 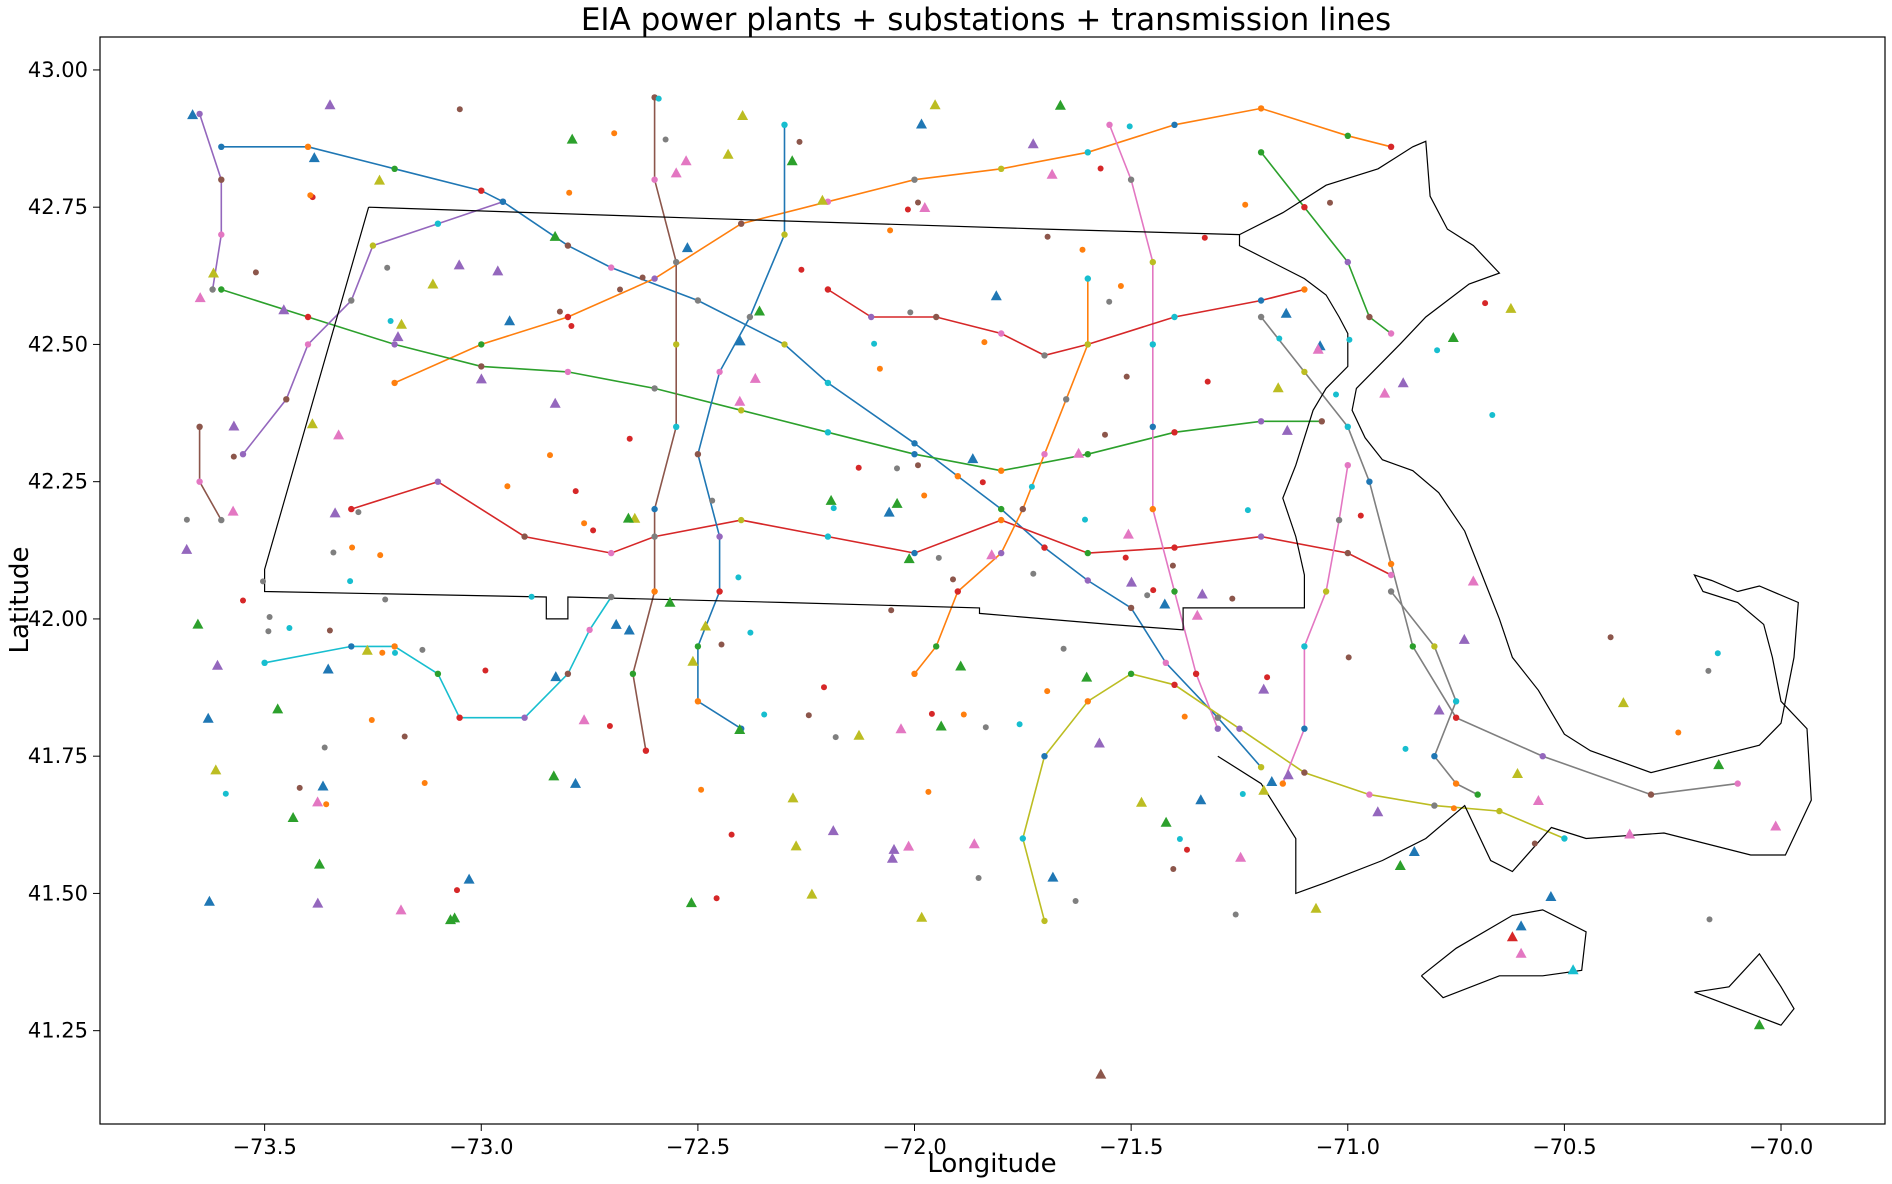 I want to click on y-tick-label: 41.50, so click(x=58, y=893).